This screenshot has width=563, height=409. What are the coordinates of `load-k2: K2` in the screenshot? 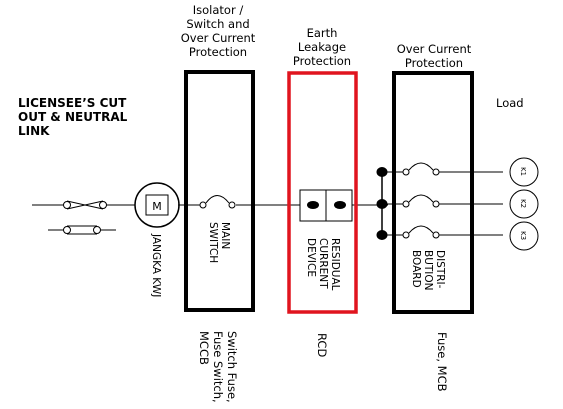 It's located at (524, 204).